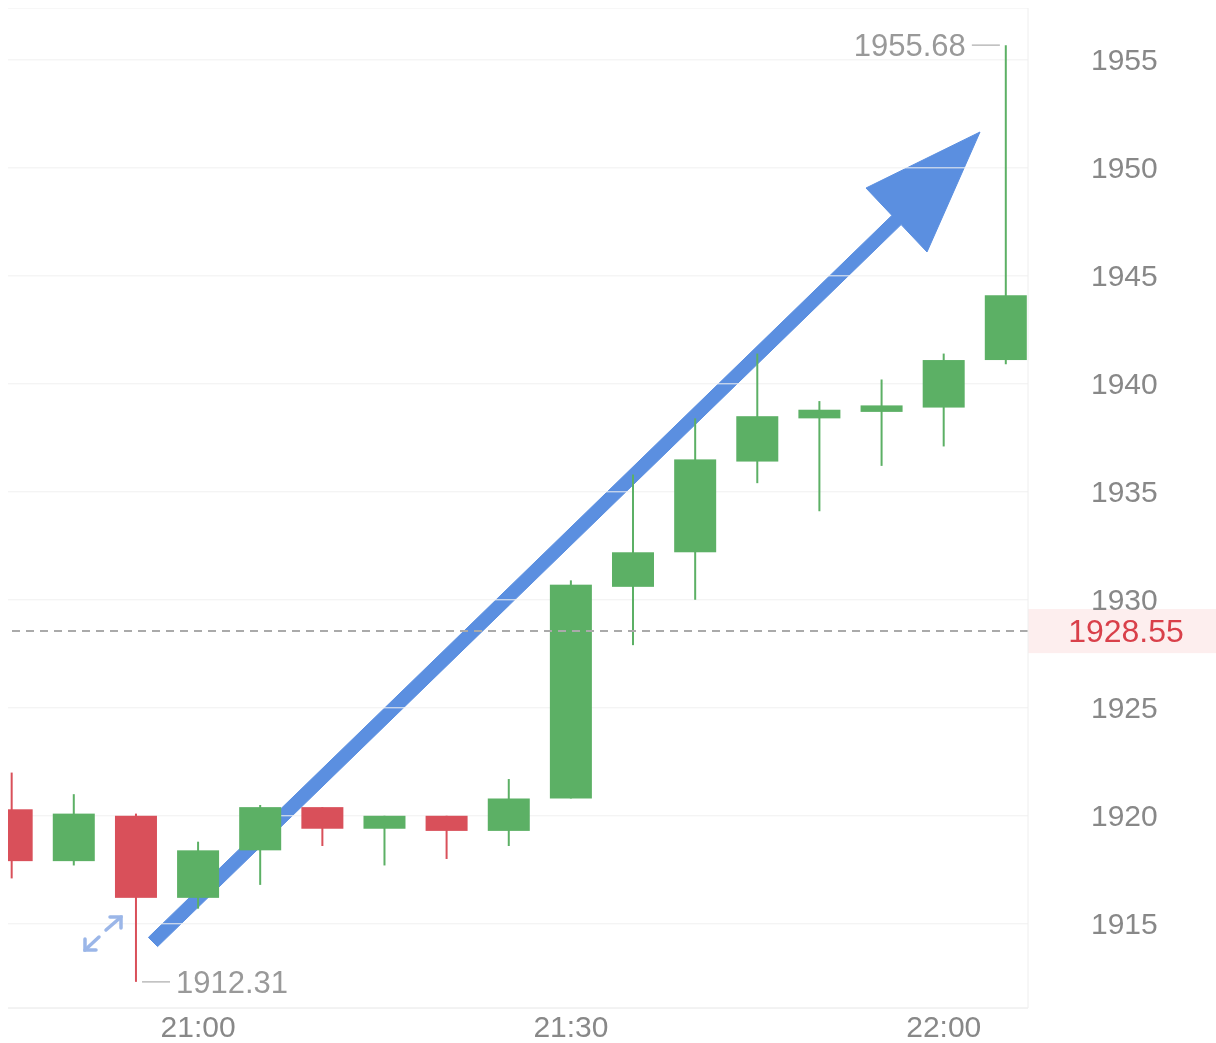 The height and width of the screenshot is (1043, 1216). What do you see at coordinates (1124, 924) in the screenshot?
I see `y-tick-label: 1915` at bounding box center [1124, 924].